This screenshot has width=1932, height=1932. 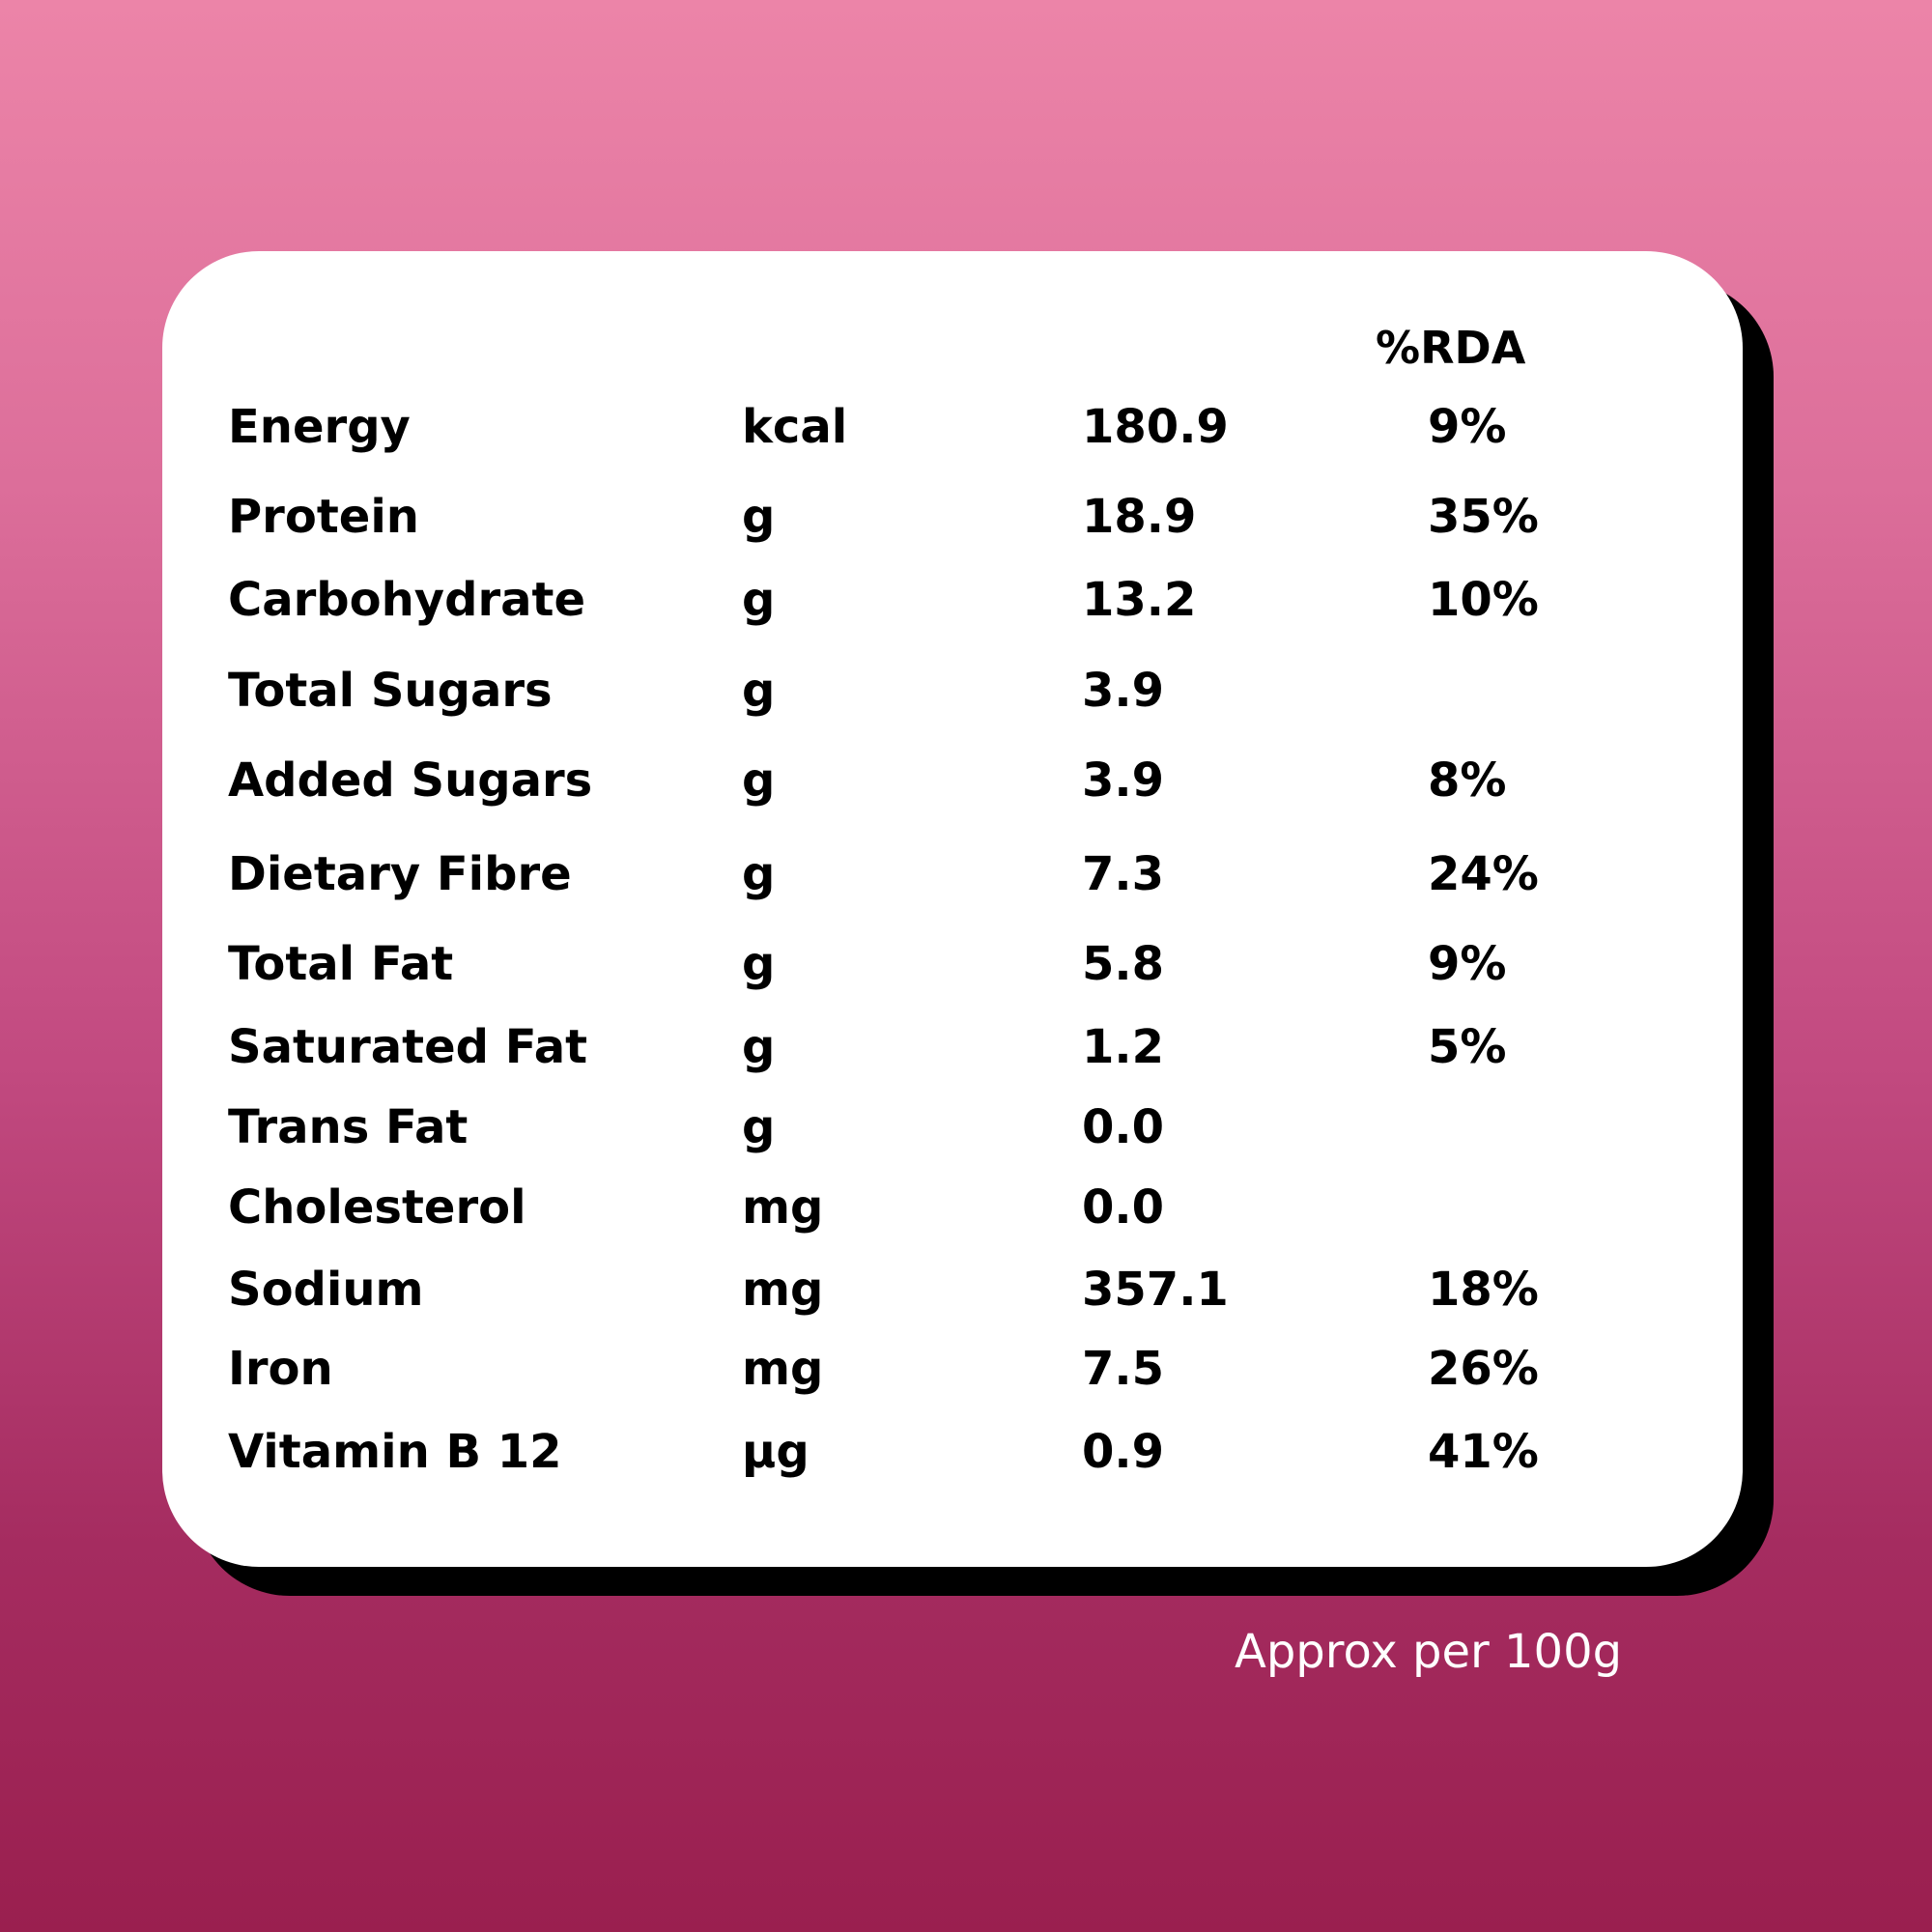 What do you see at coordinates (1155, 1290) in the screenshot?
I see `nutrient-amount: 357.1` at bounding box center [1155, 1290].